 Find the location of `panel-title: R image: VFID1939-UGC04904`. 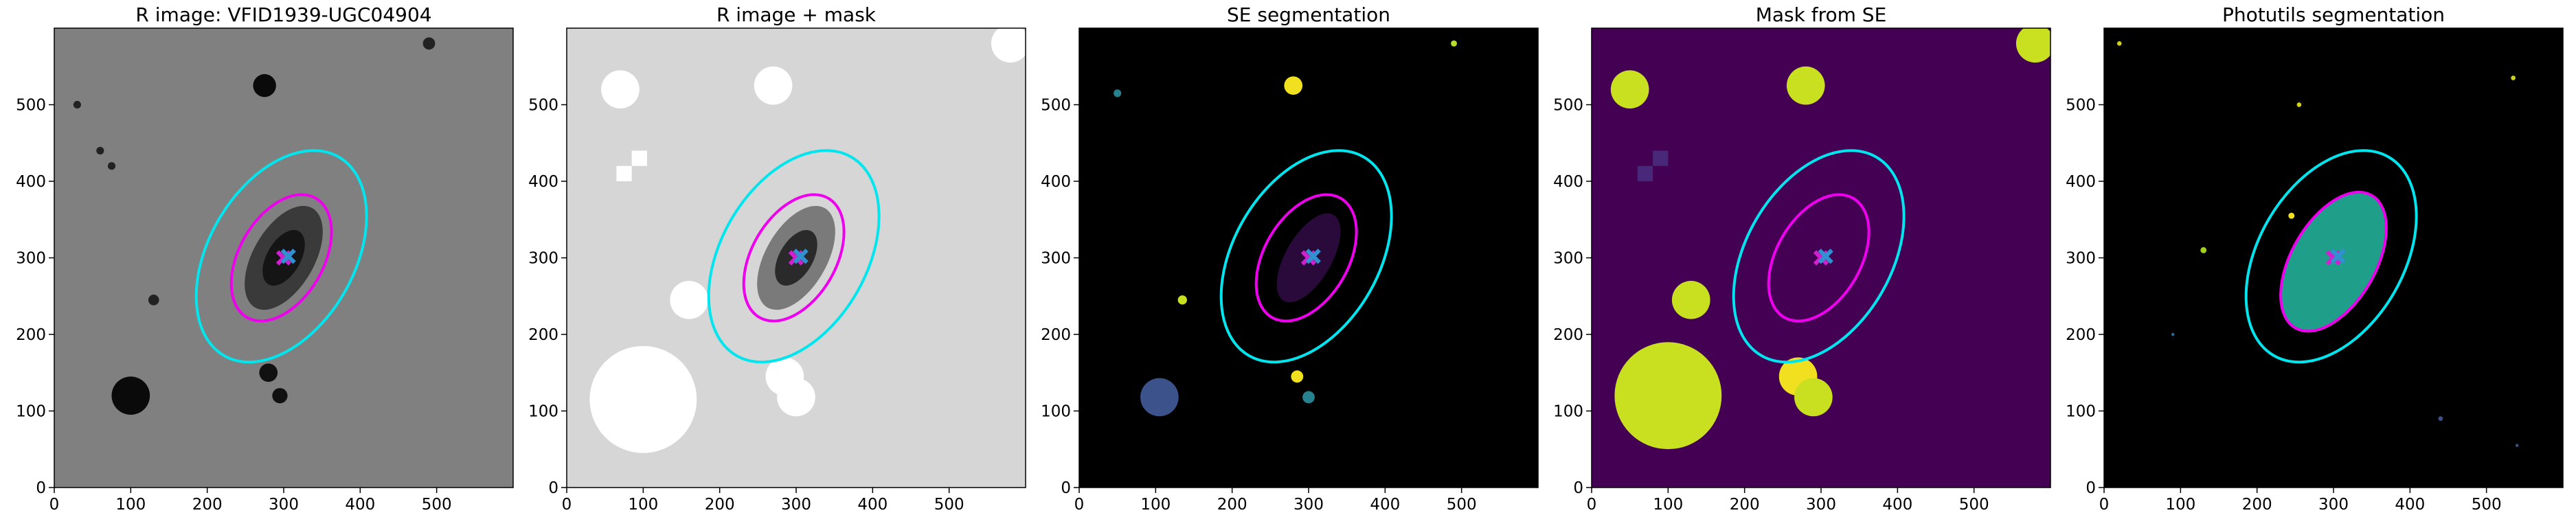

panel-title: R image: VFID1939-UGC04904 is located at coordinates (283, 14).